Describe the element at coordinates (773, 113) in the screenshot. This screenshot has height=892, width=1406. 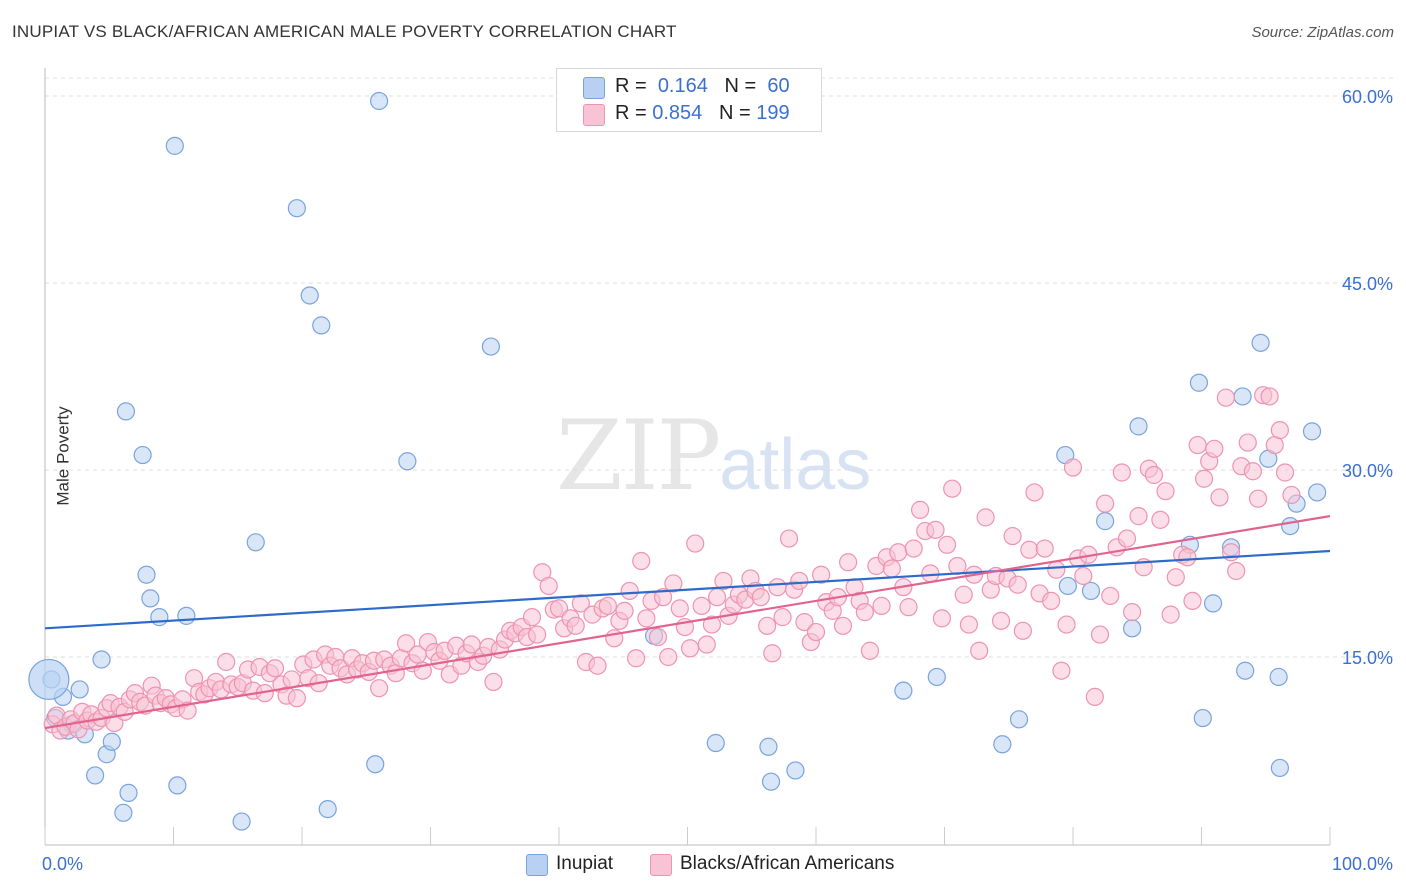
I see `legend-n-value-black: 199` at that location.